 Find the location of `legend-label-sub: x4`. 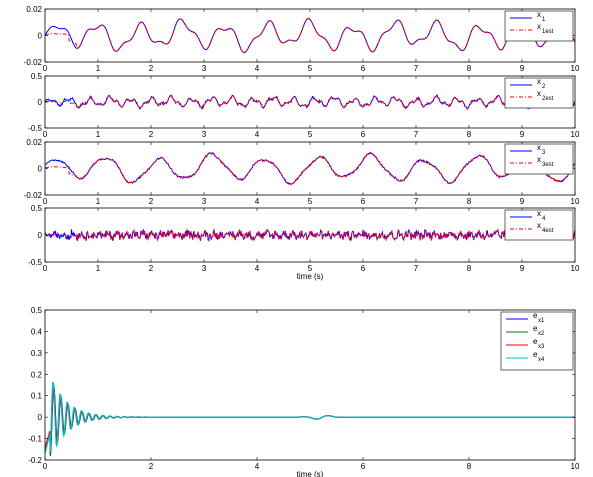

legend-label-sub: x4 is located at coordinates (541, 360).